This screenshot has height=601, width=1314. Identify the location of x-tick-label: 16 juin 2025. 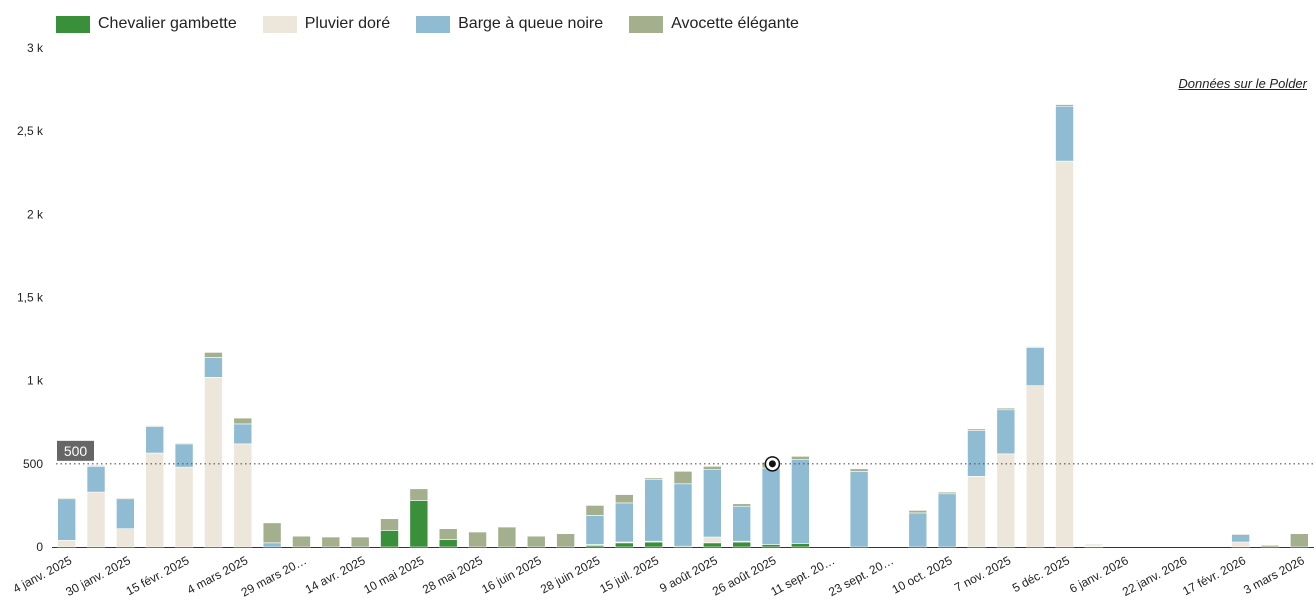
(511, 574).